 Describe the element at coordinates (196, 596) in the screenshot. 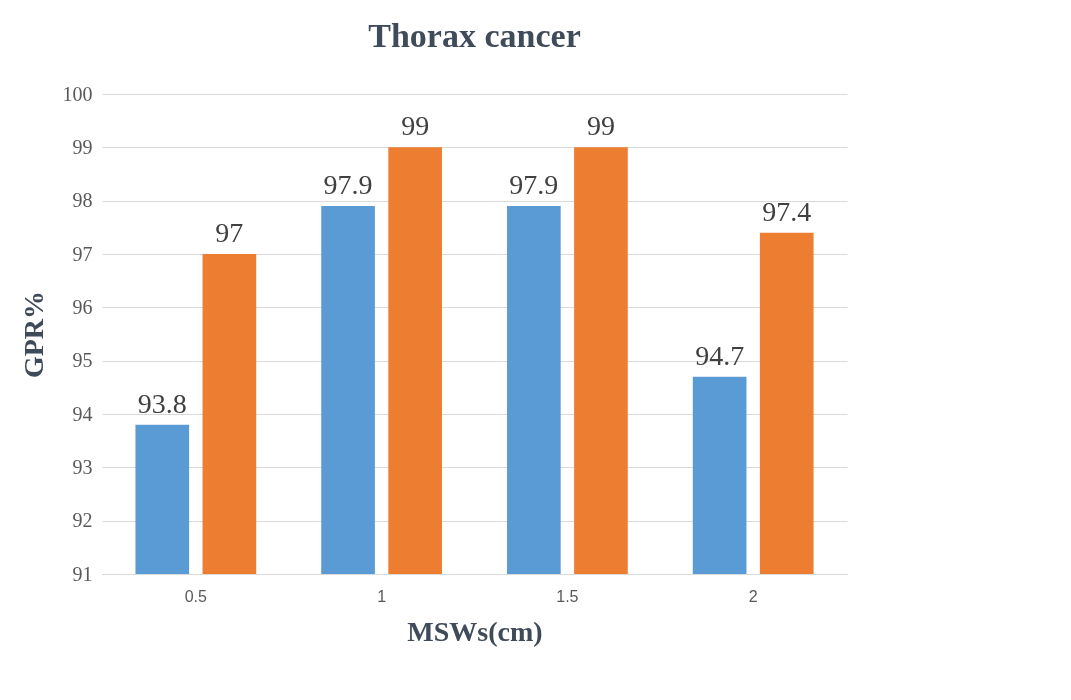

I see `x-tick-label: 0.5` at that location.